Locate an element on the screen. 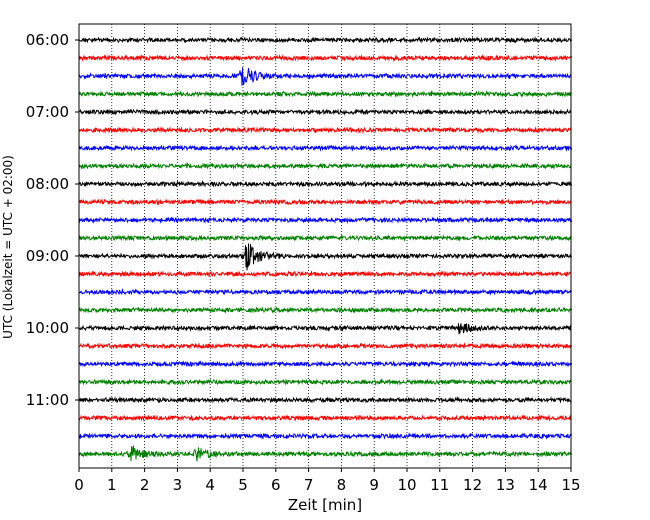 The height and width of the screenshot is (520, 650). y-tick-label: 06:00 is located at coordinates (47, 40).